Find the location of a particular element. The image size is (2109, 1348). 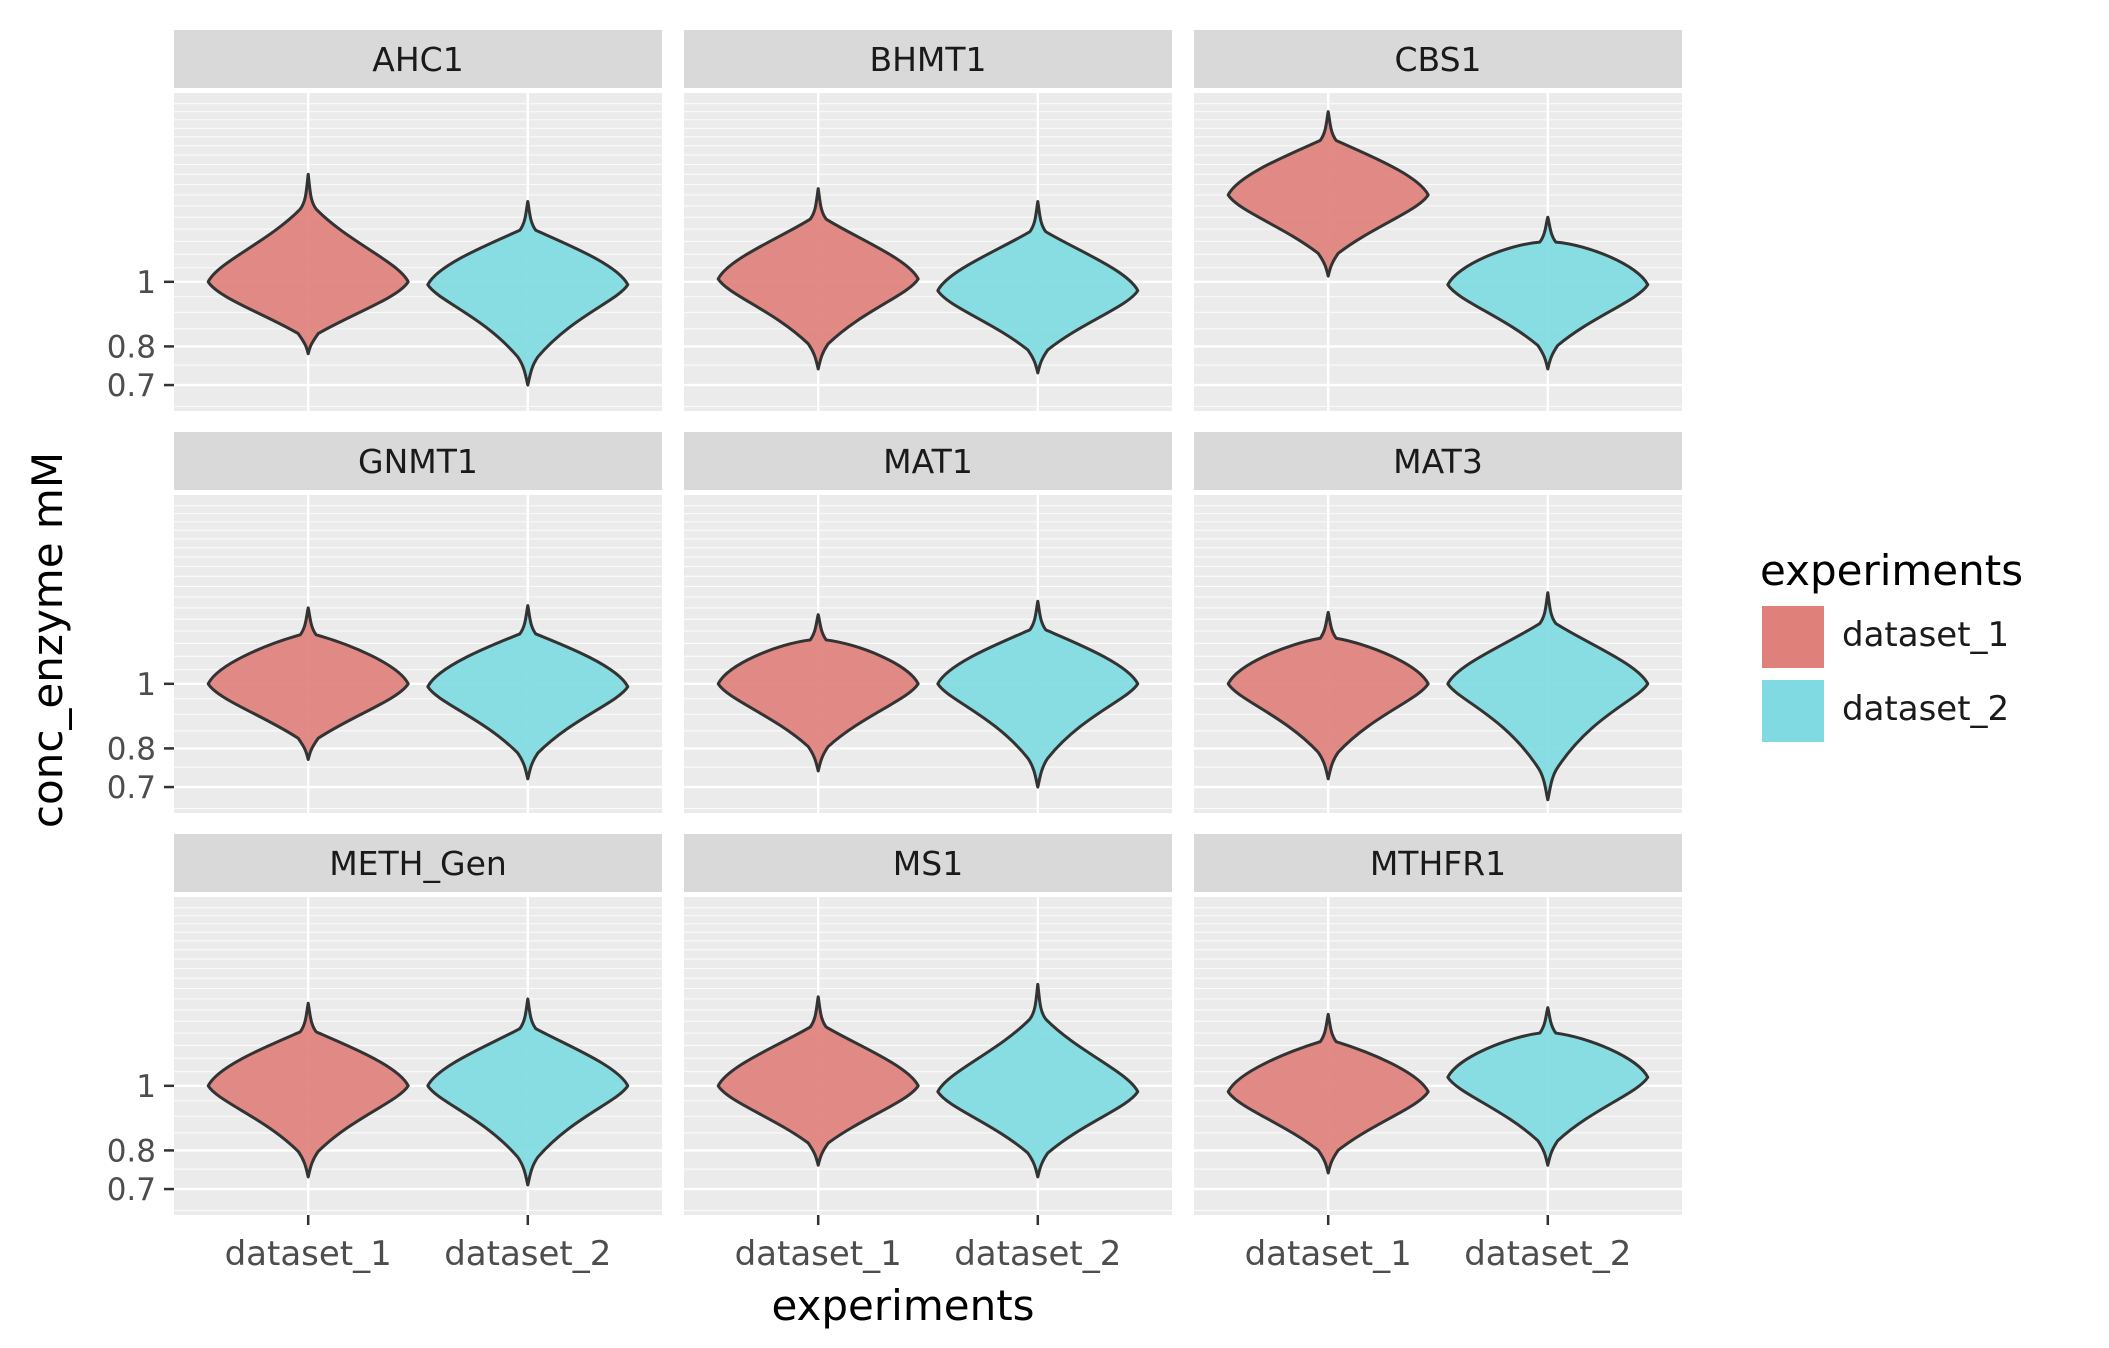

legend-label-dataset-1: dataset_1 is located at coordinates (1925, 635).